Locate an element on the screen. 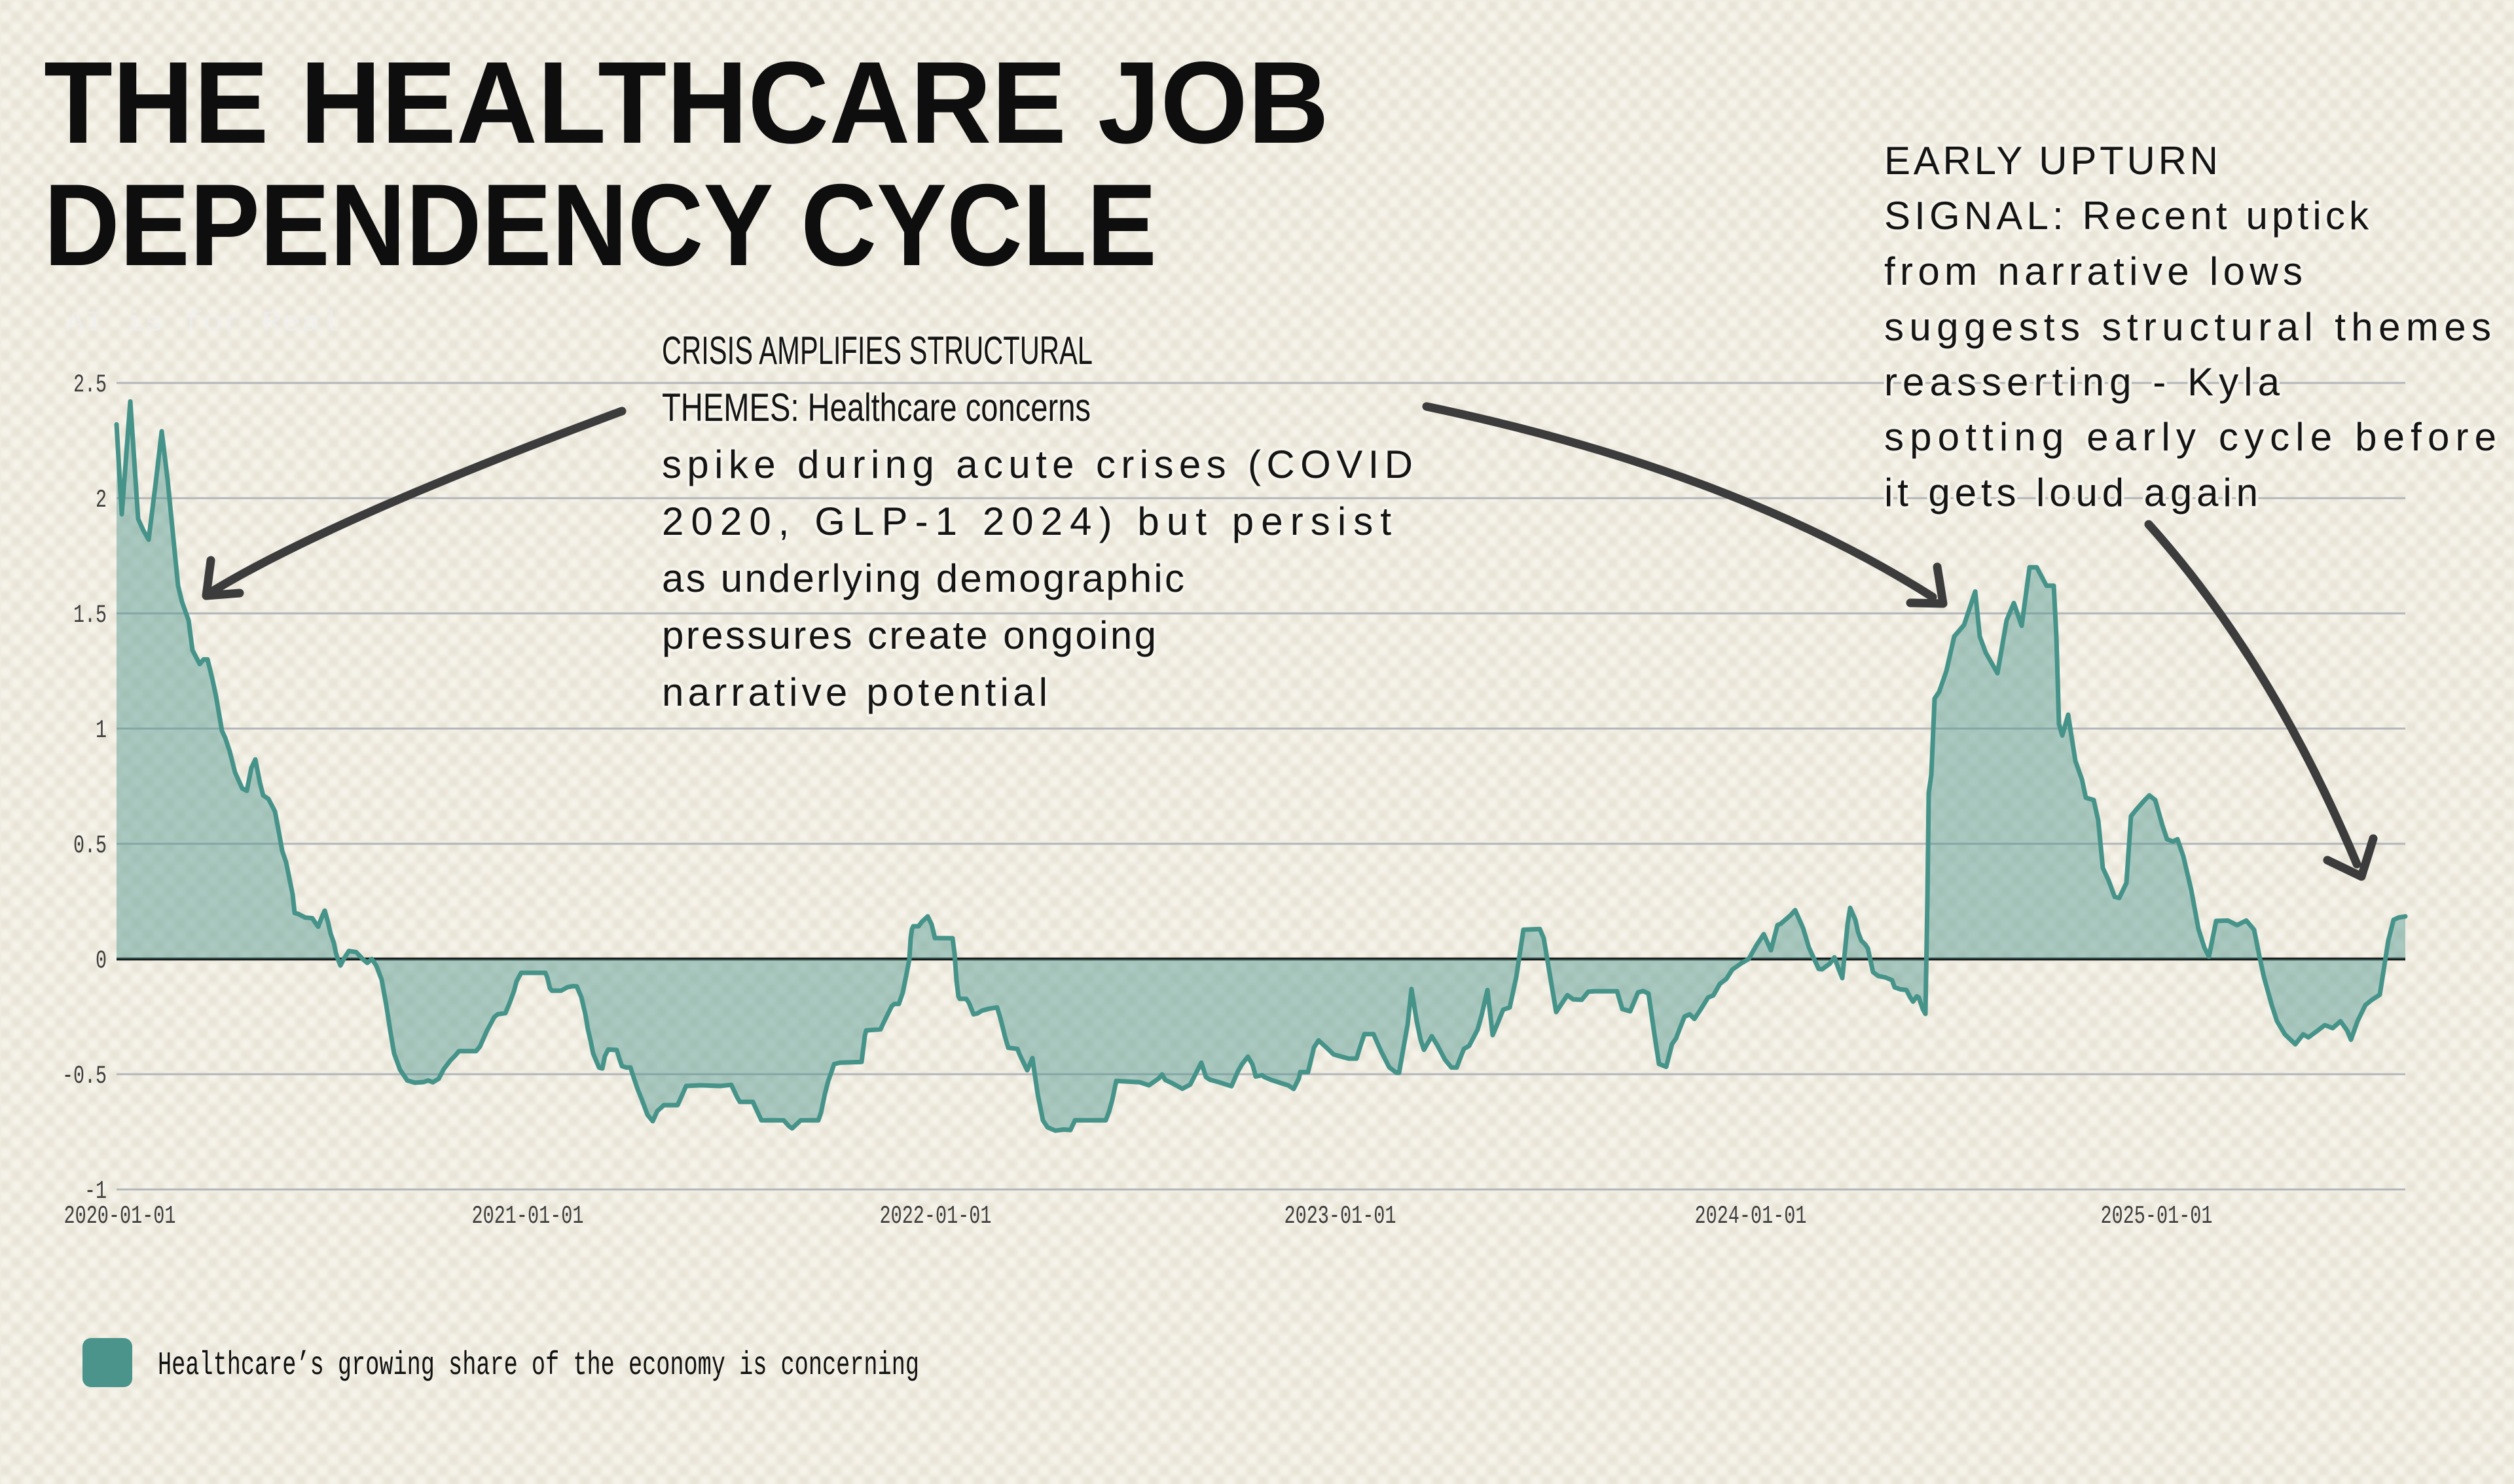  svg-text: 2 is located at coordinates (101, 500).